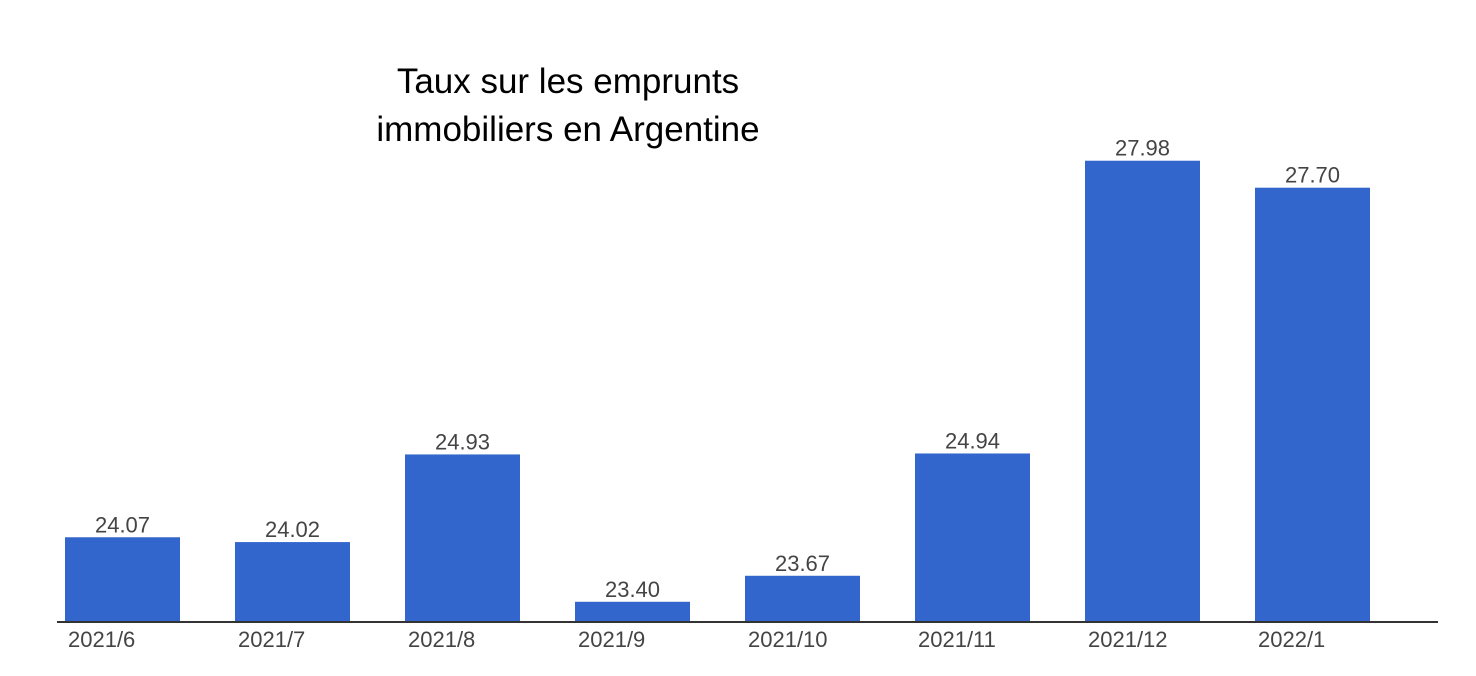 This screenshot has height=676, width=1476. Describe the element at coordinates (568, 129) in the screenshot. I see `chart-title-line-2: immobiliers en Argentine` at that location.